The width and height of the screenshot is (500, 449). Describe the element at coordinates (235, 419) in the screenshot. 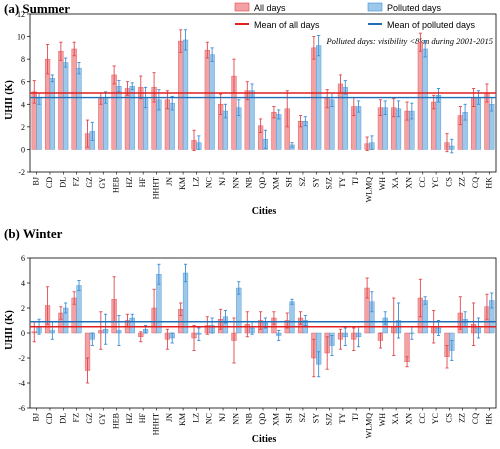

I see `winter-x-tick-label: NN` at that location.